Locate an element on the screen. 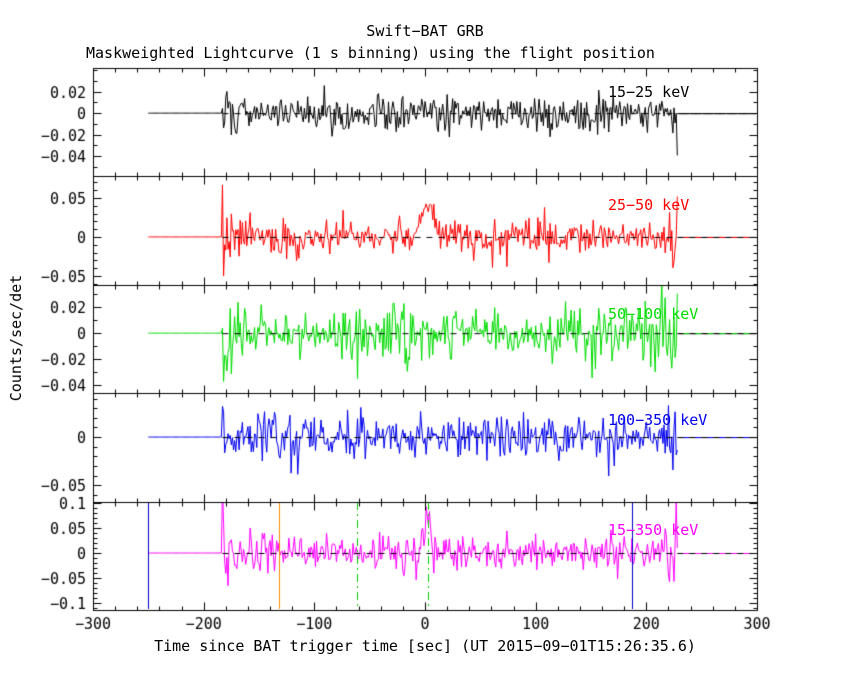 Image resolution: width=850 pixels, height=680 pixels. energy-band-label-25-50: 25−50 keV is located at coordinates (649, 205).